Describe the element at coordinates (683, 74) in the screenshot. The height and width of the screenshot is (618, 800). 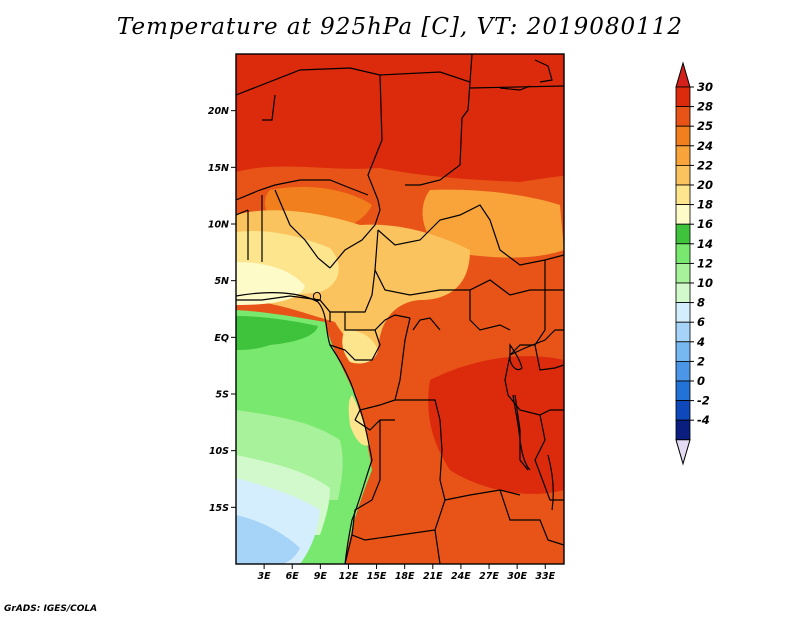
I see `colorbar-top-arrow` at that location.